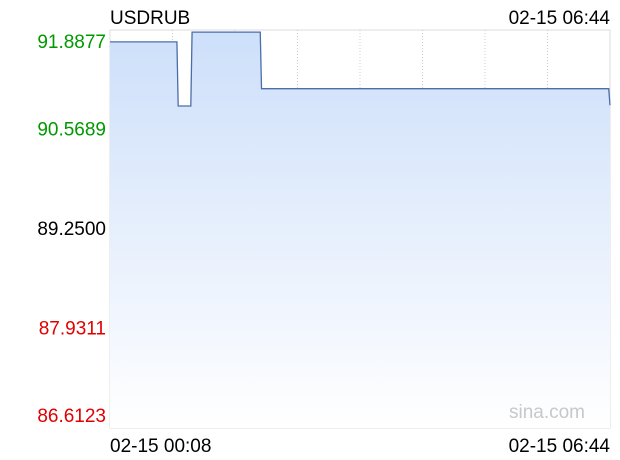  I want to click on y-tick-label: 87.9311, so click(72, 329).